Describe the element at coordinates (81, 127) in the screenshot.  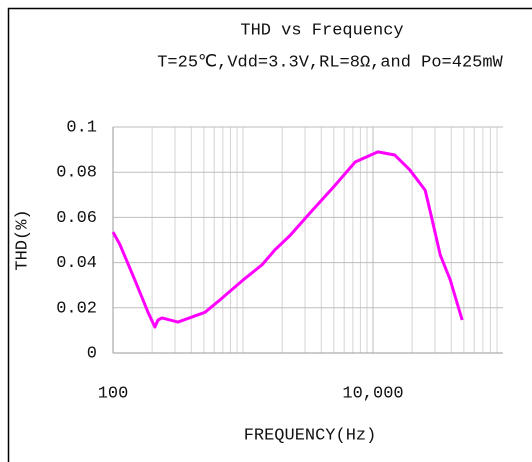
I see `y-tick-label: 0.1` at that location.